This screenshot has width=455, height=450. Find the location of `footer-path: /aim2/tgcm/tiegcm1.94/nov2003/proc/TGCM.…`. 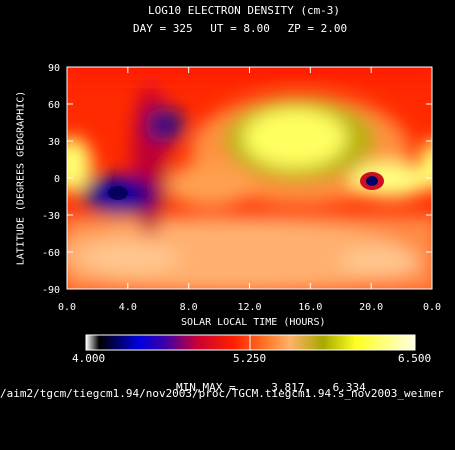

footer-path: /aim2/tgcm/tiegcm1.94/nov2003/proc/TGCM.… is located at coordinates (222, 394).